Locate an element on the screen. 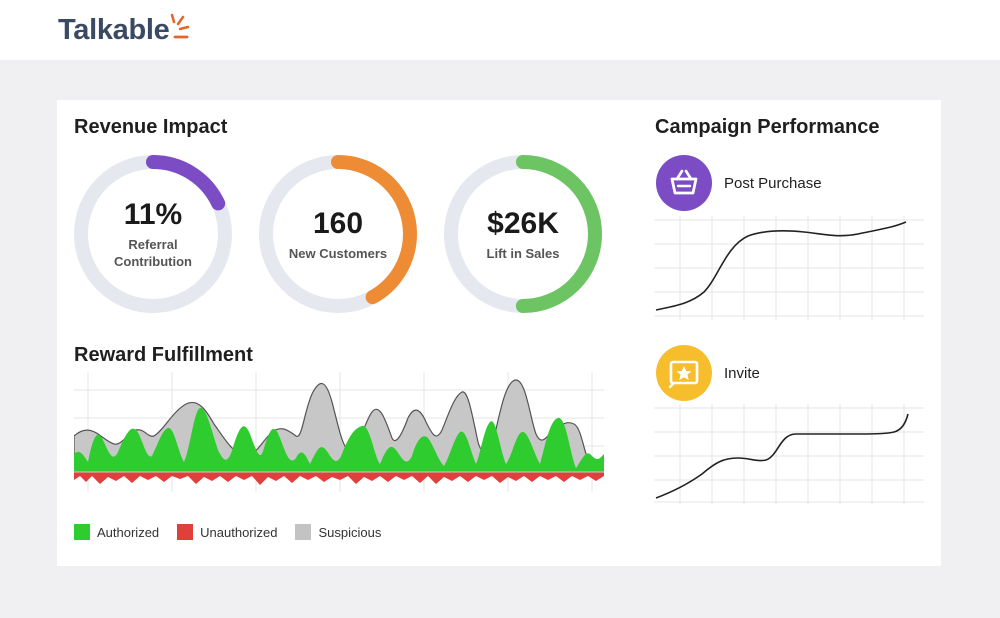 The image size is (1000, 618). legend-item-authorized: Authorized is located at coordinates (116, 532).